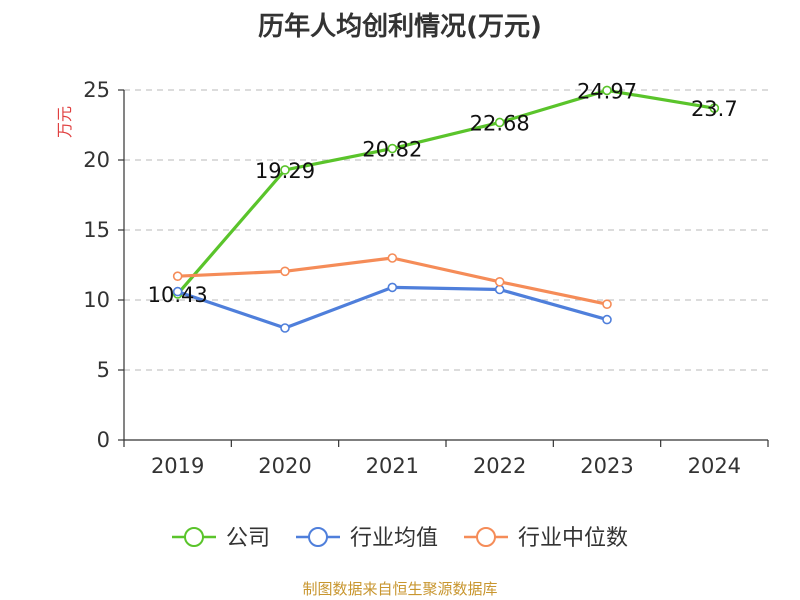  What do you see at coordinates (714, 466) in the screenshot?
I see `x-tick-label: 2024` at bounding box center [714, 466].